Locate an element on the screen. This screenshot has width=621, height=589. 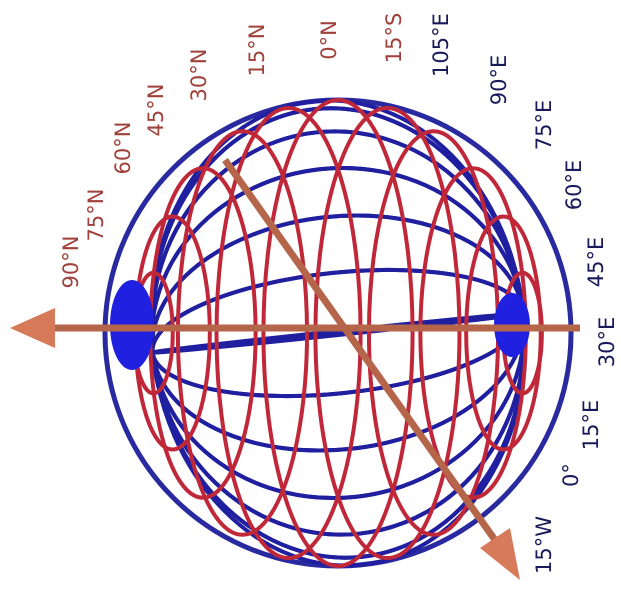
latitude-label: 0°N is located at coordinates (329, 40).